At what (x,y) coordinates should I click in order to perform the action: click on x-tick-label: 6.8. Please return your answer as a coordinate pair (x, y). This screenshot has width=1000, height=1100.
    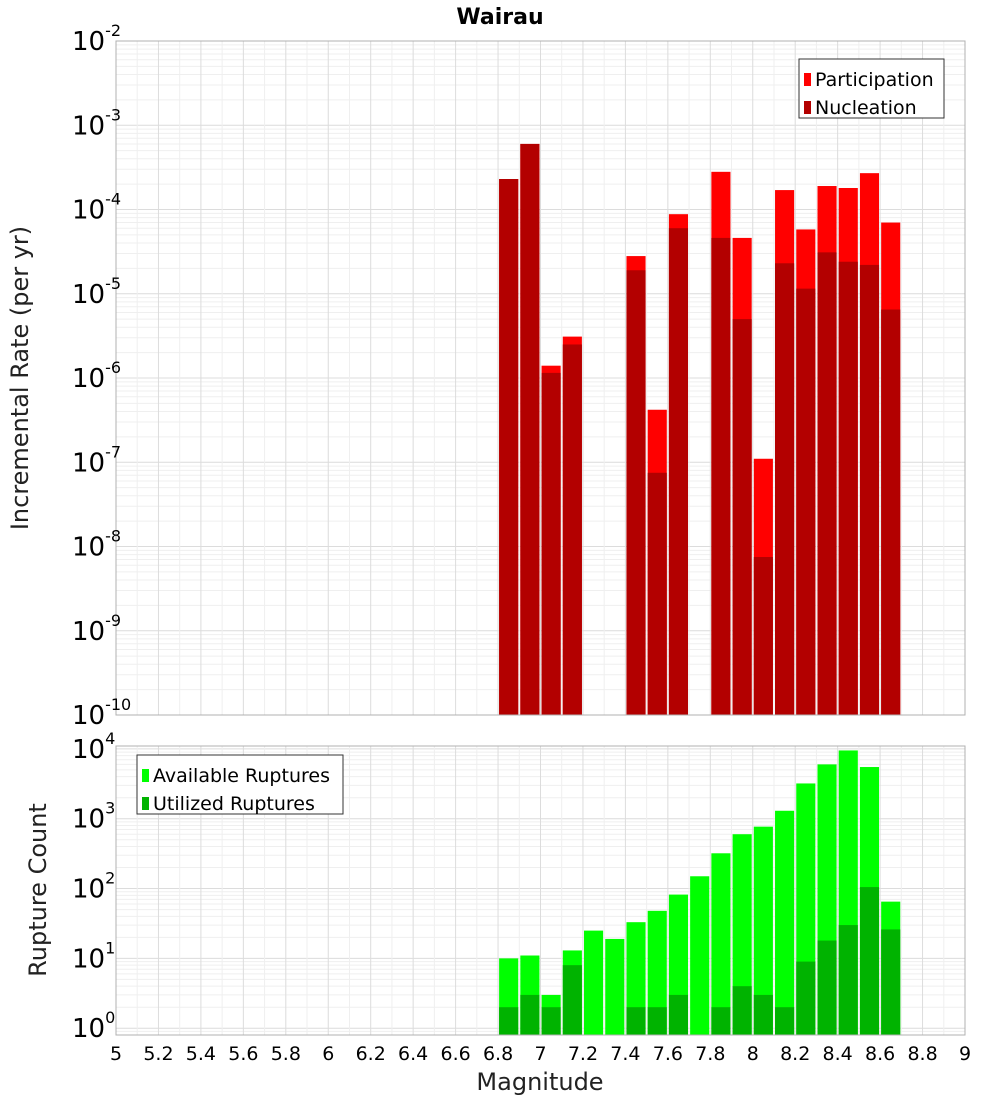
    Looking at the image, I should click on (498, 1054).